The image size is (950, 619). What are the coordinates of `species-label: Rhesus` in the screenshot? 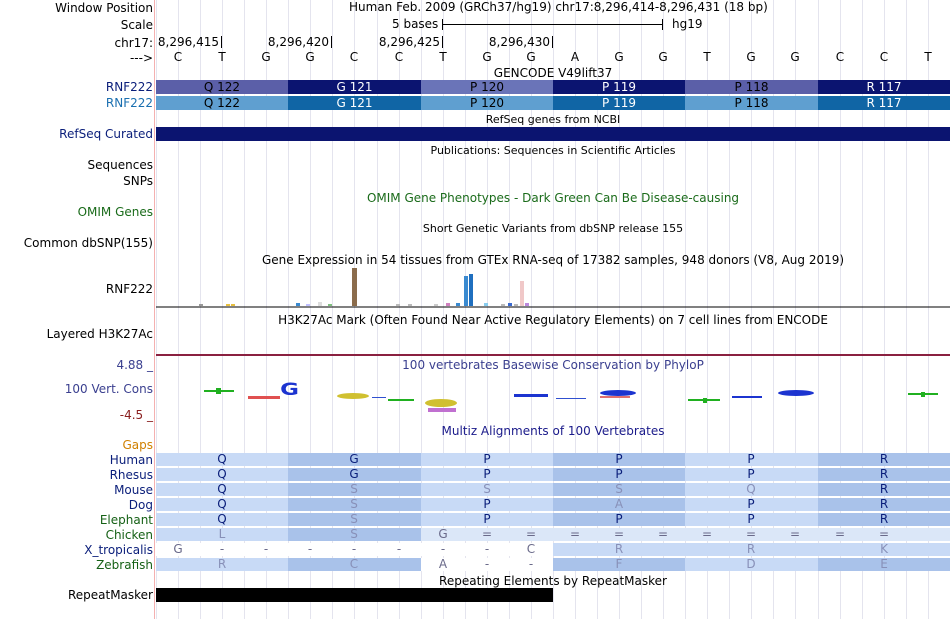 It's located at (131, 475).